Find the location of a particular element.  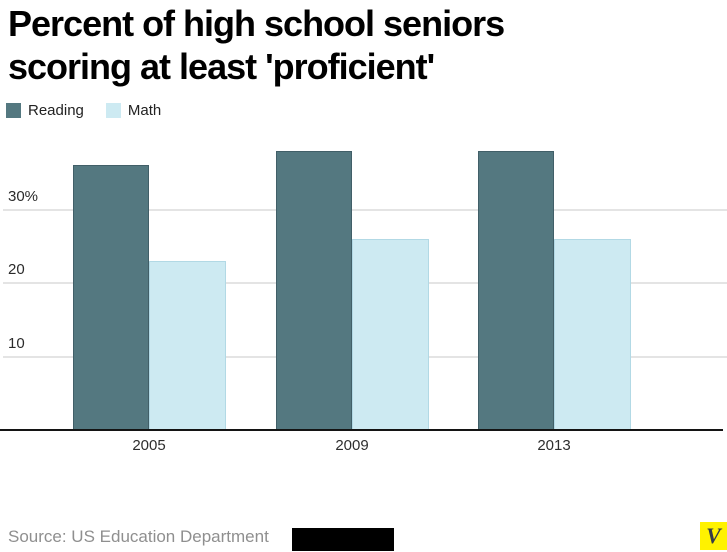

legend-swatch-math is located at coordinates (113, 110).